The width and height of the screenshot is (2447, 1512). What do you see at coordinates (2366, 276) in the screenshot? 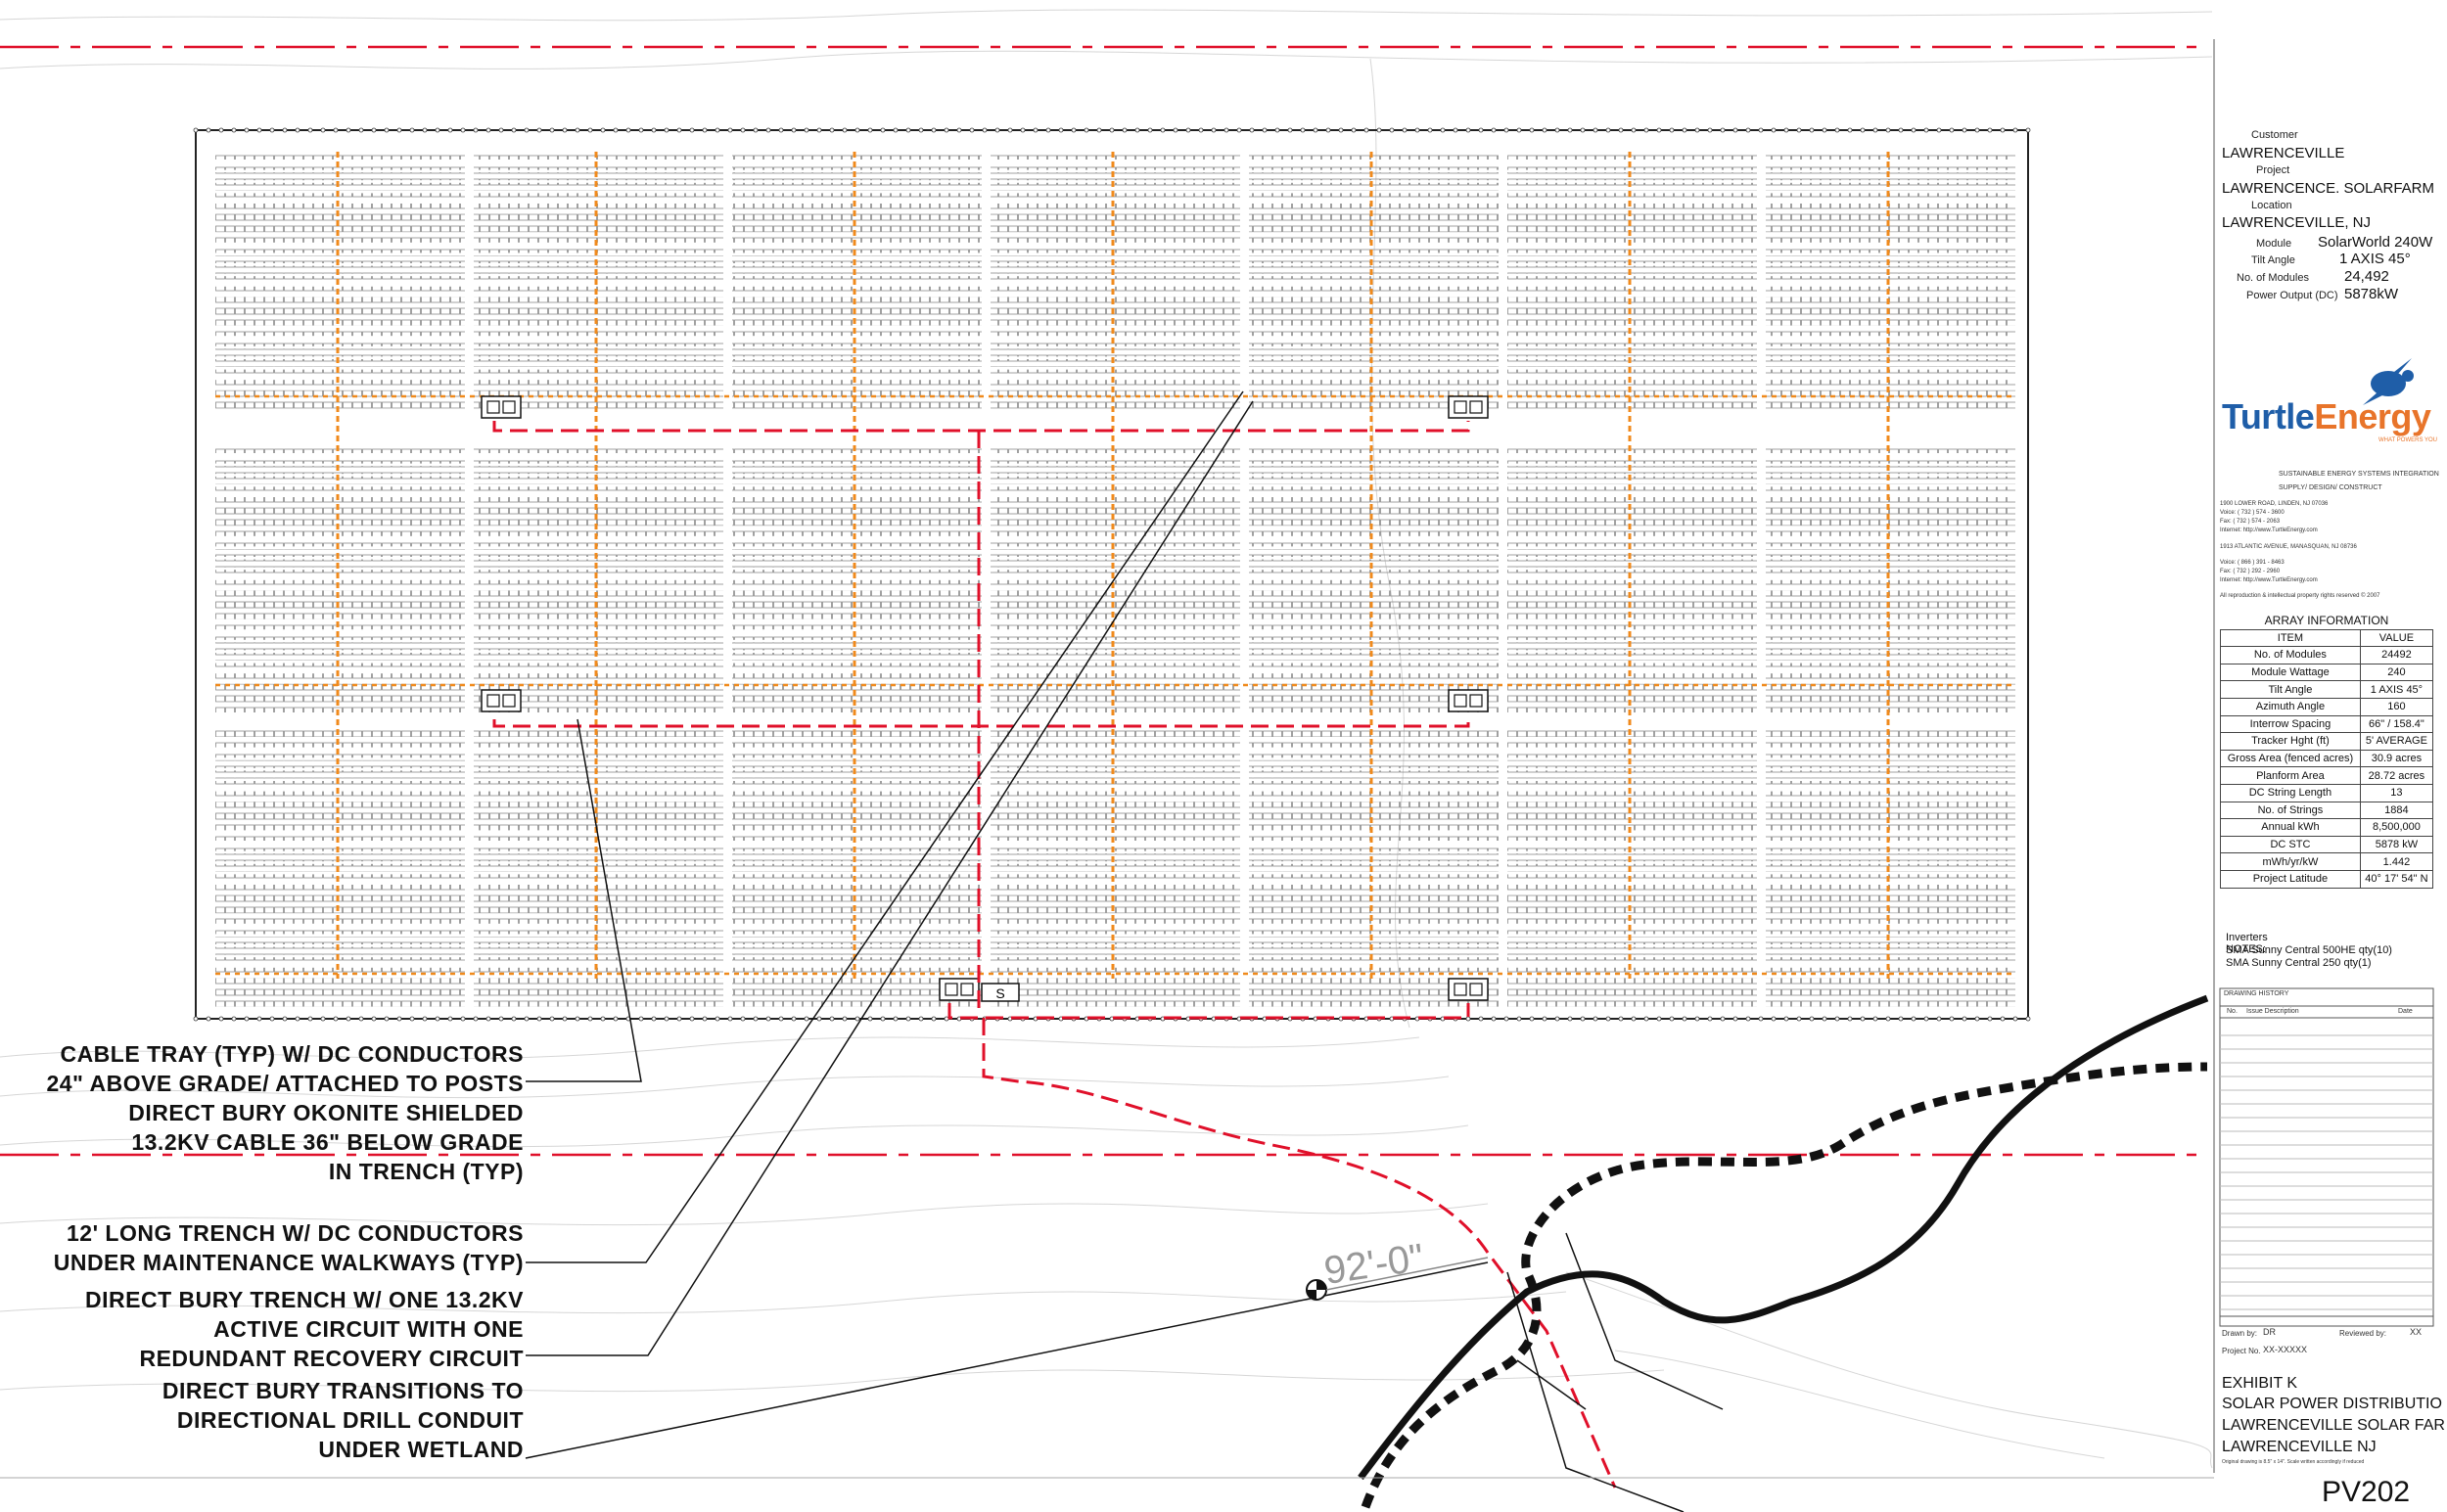
I see `modules-count-value: 24,492` at bounding box center [2366, 276].